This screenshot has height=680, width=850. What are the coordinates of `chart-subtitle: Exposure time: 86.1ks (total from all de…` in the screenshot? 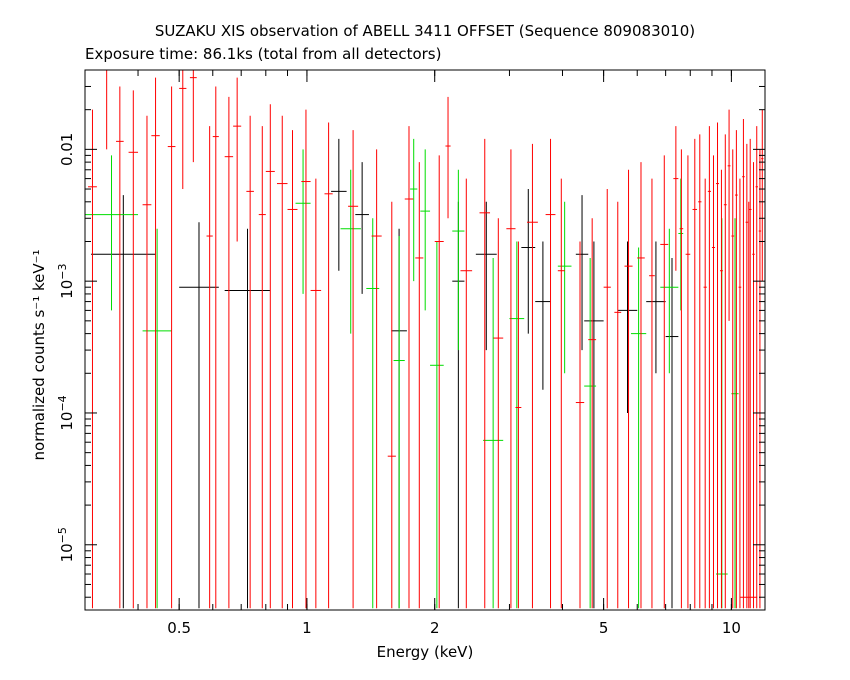 It's located at (263, 54).